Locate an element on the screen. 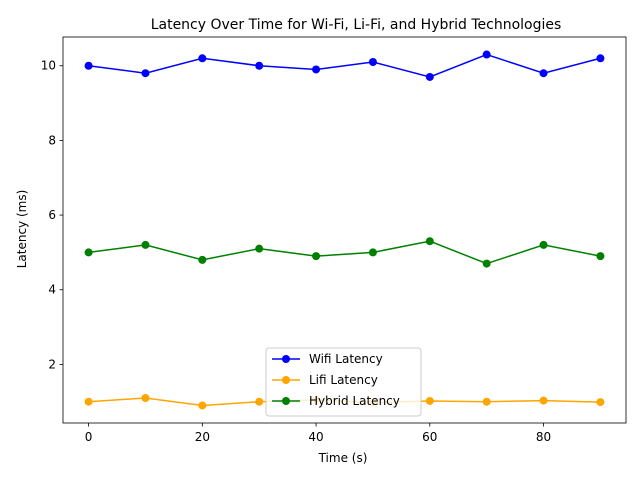  y-tick-label: 4 is located at coordinates (52, 290).